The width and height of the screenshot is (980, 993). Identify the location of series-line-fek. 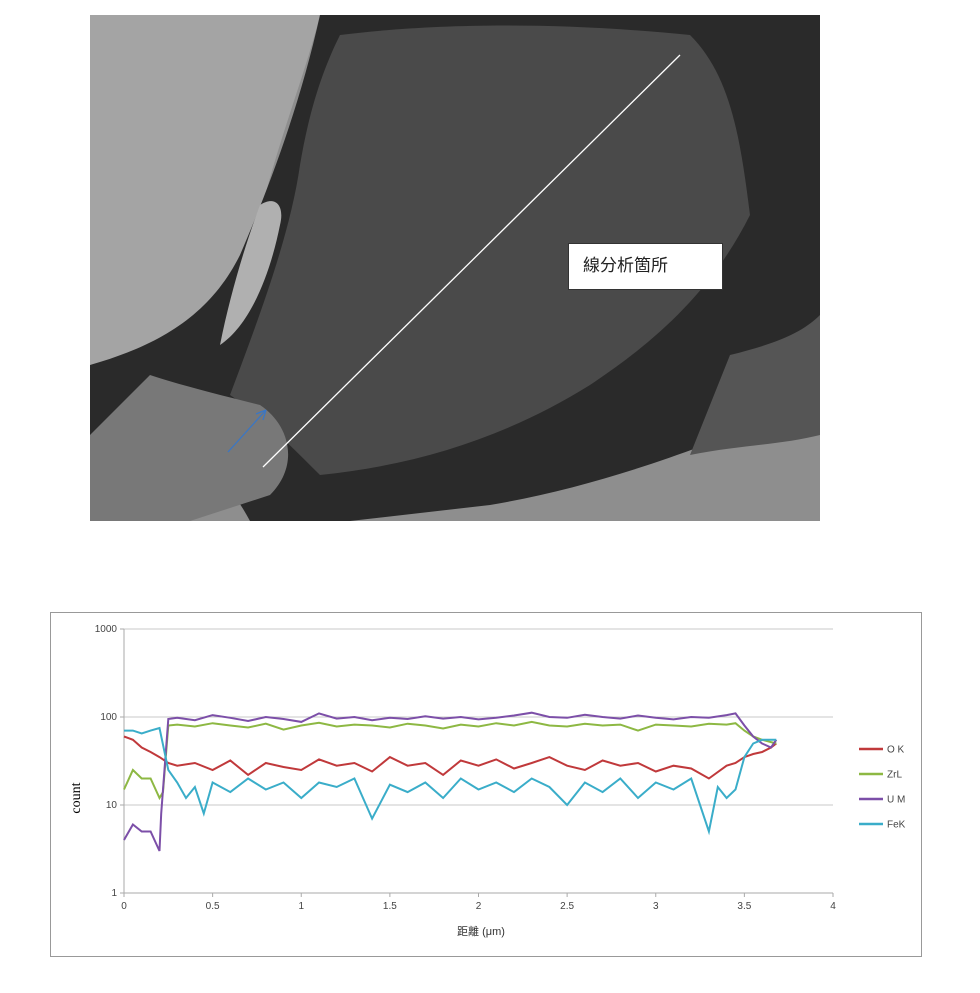
(450, 781).